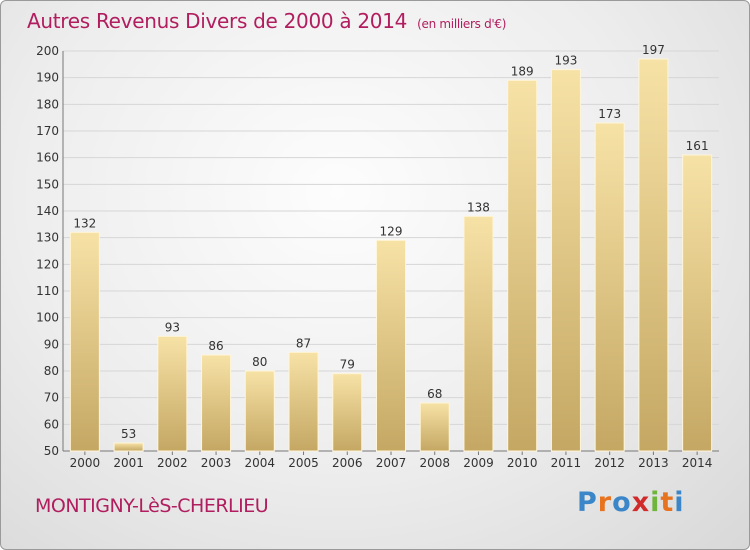 The image size is (750, 550). What do you see at coordinates (51, 424) in the screenshot?
I see `y-tick-label: 60` at bounding box center [51, 424].